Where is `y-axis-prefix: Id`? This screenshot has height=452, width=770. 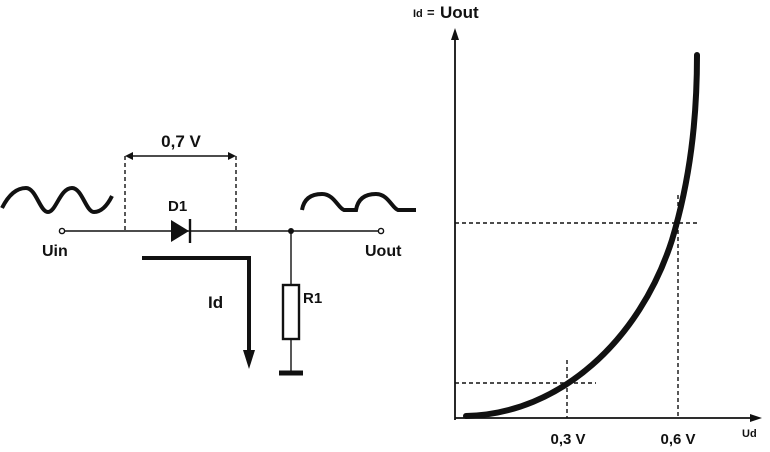 y-axis-prefix: Id is located at coordinates (418, 14).